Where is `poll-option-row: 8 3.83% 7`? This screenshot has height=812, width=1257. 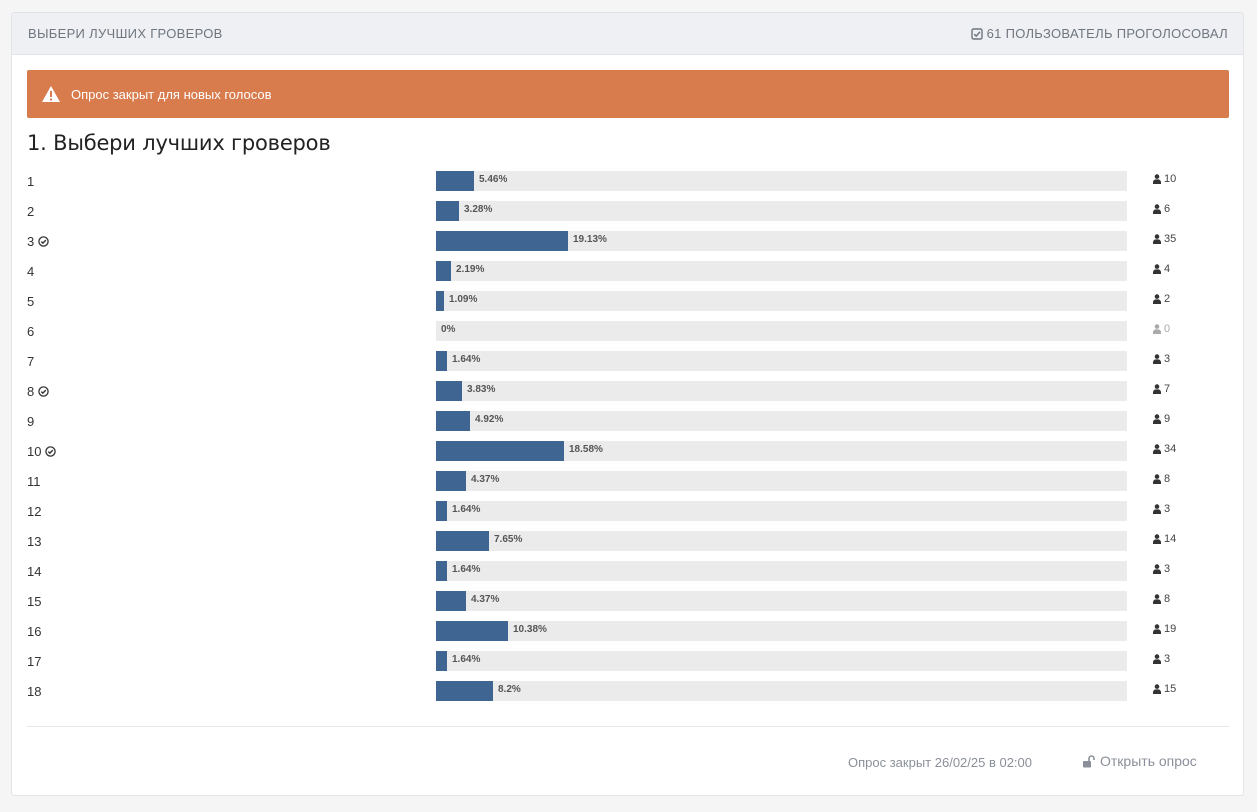
poll-option-row: 8 3.83% 7 is located at coordinates (628, 396).